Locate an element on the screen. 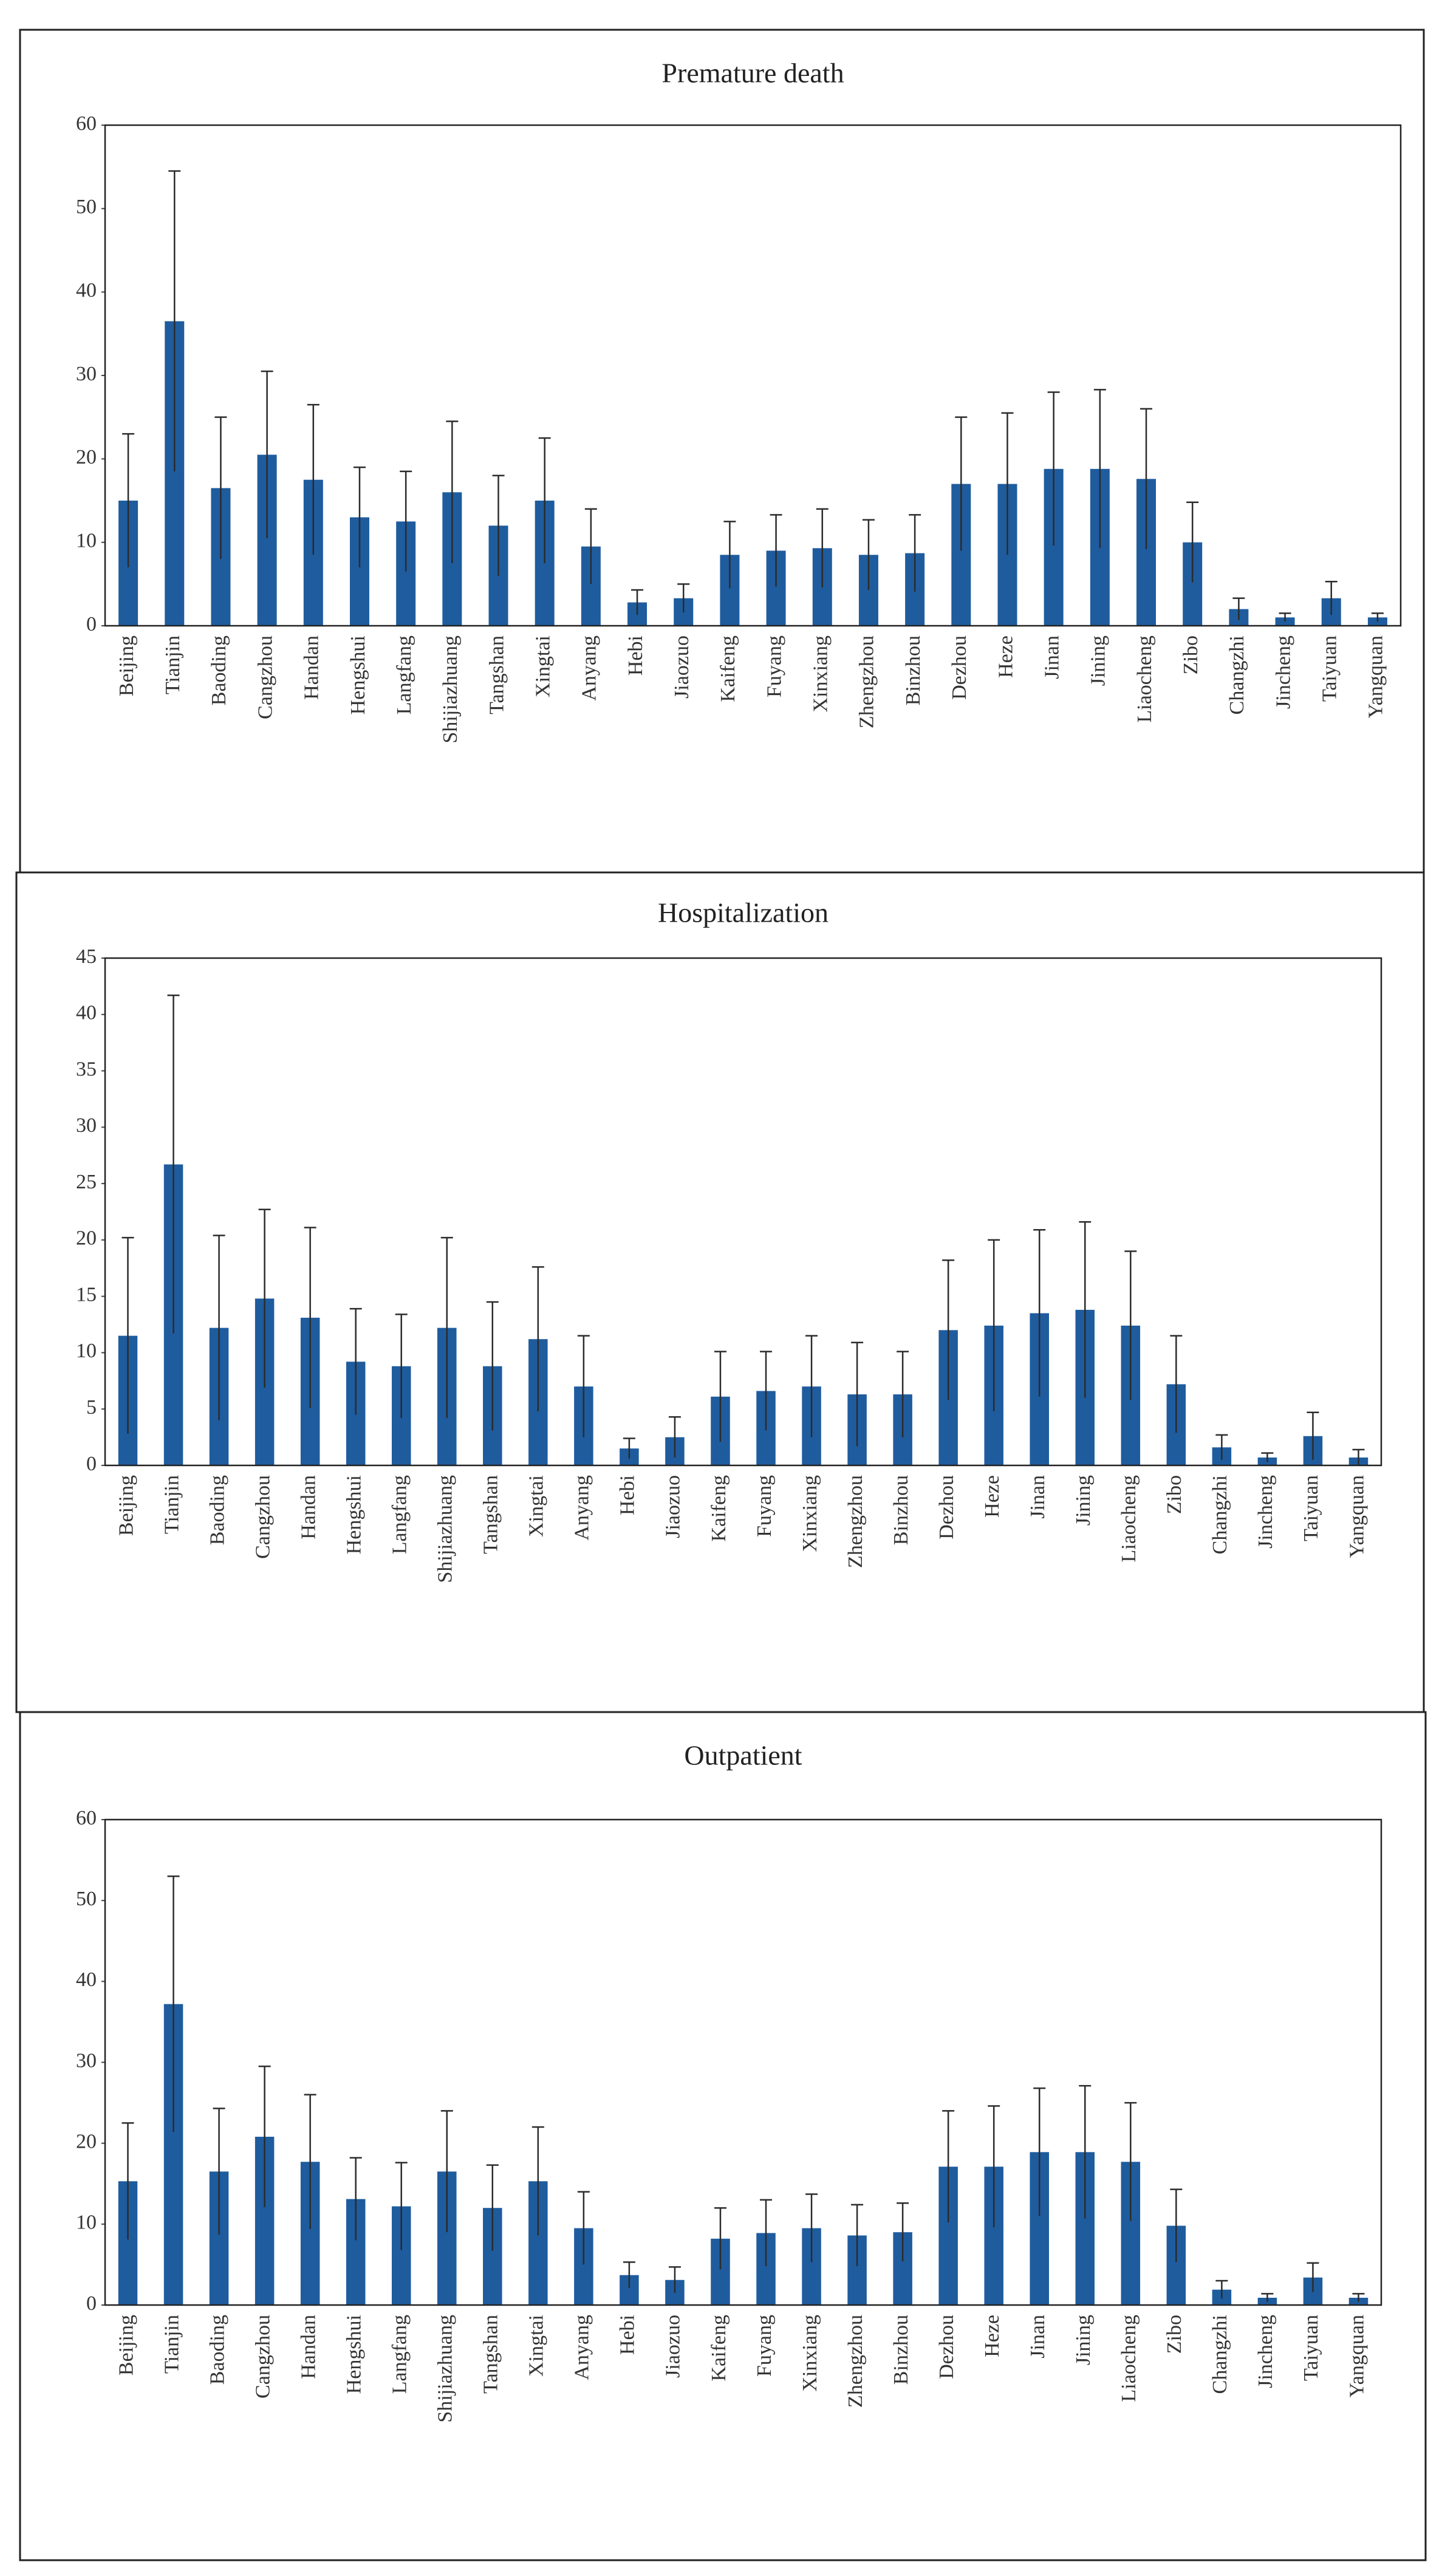 This screenshot has height=2576, width=1442. chart-title: Hospitalization is located at coordinates (743, 912).